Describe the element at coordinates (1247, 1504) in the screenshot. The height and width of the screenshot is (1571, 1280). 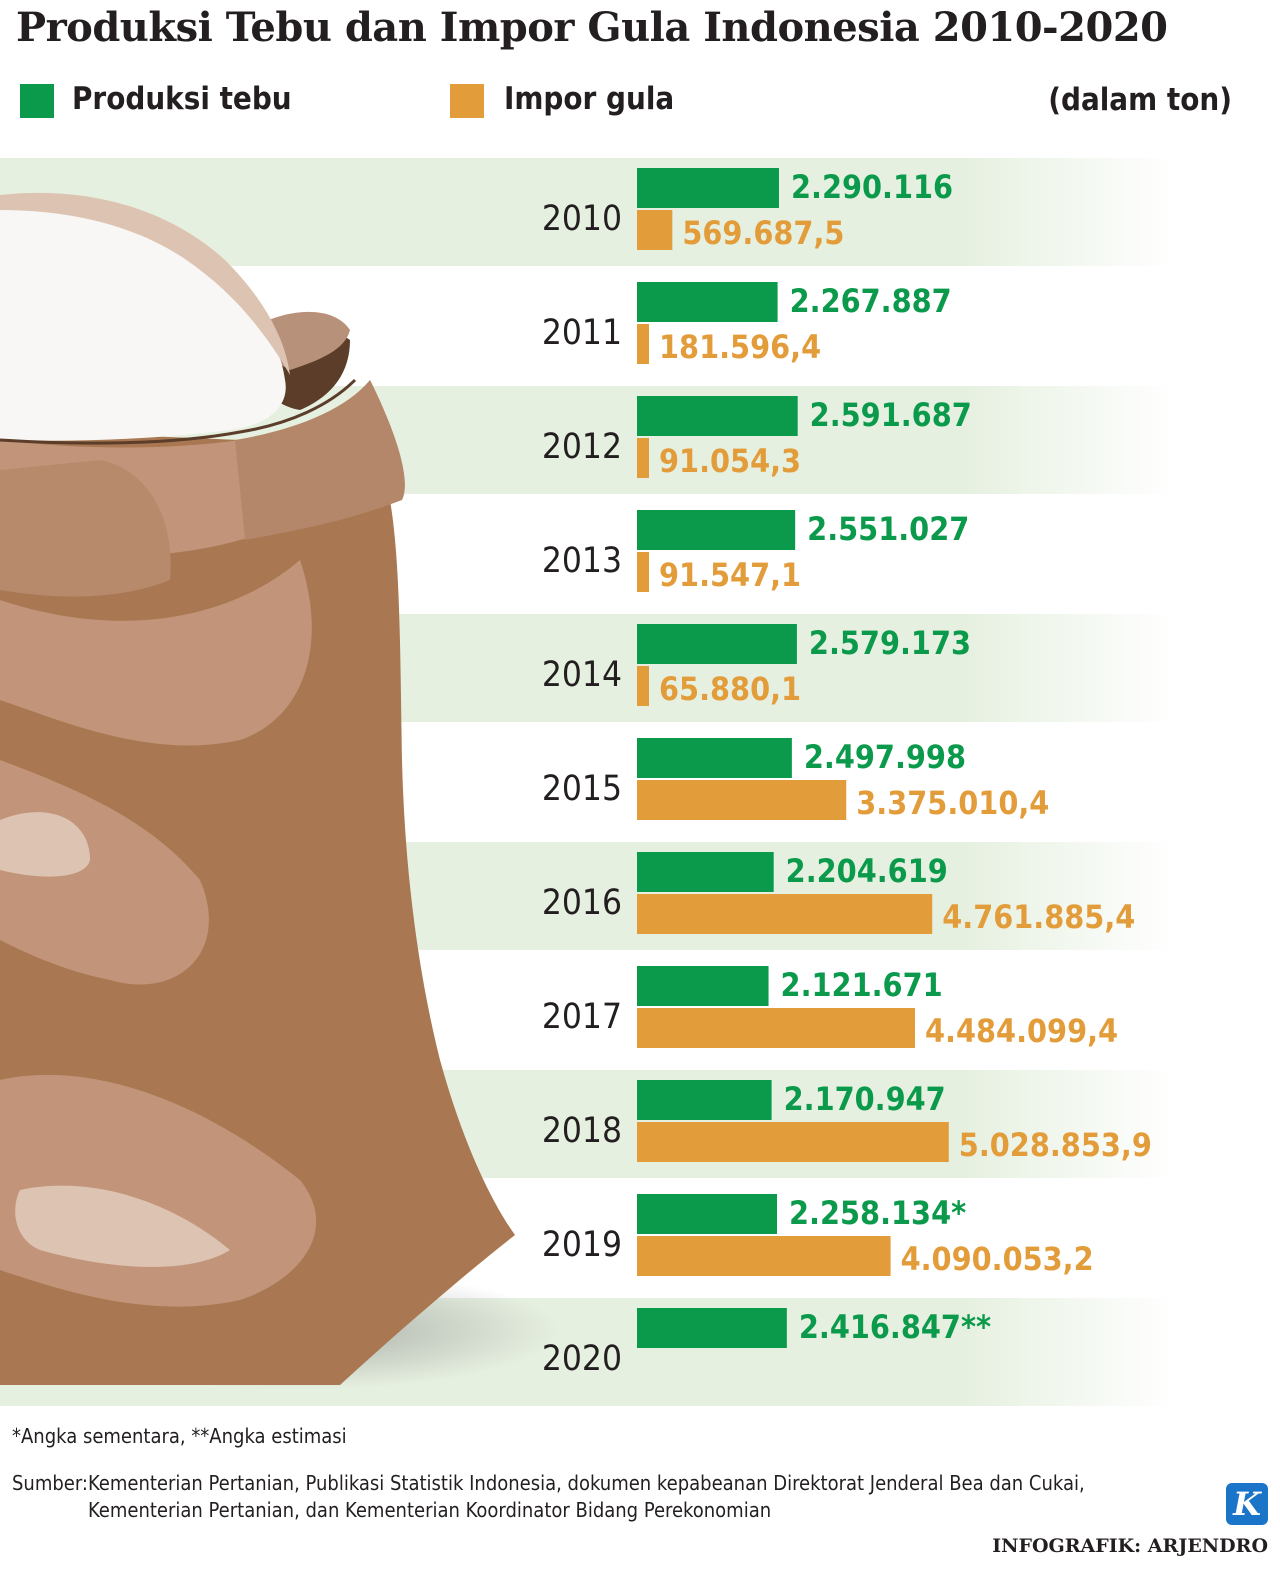
I see `kompas-logo: K` at that location.